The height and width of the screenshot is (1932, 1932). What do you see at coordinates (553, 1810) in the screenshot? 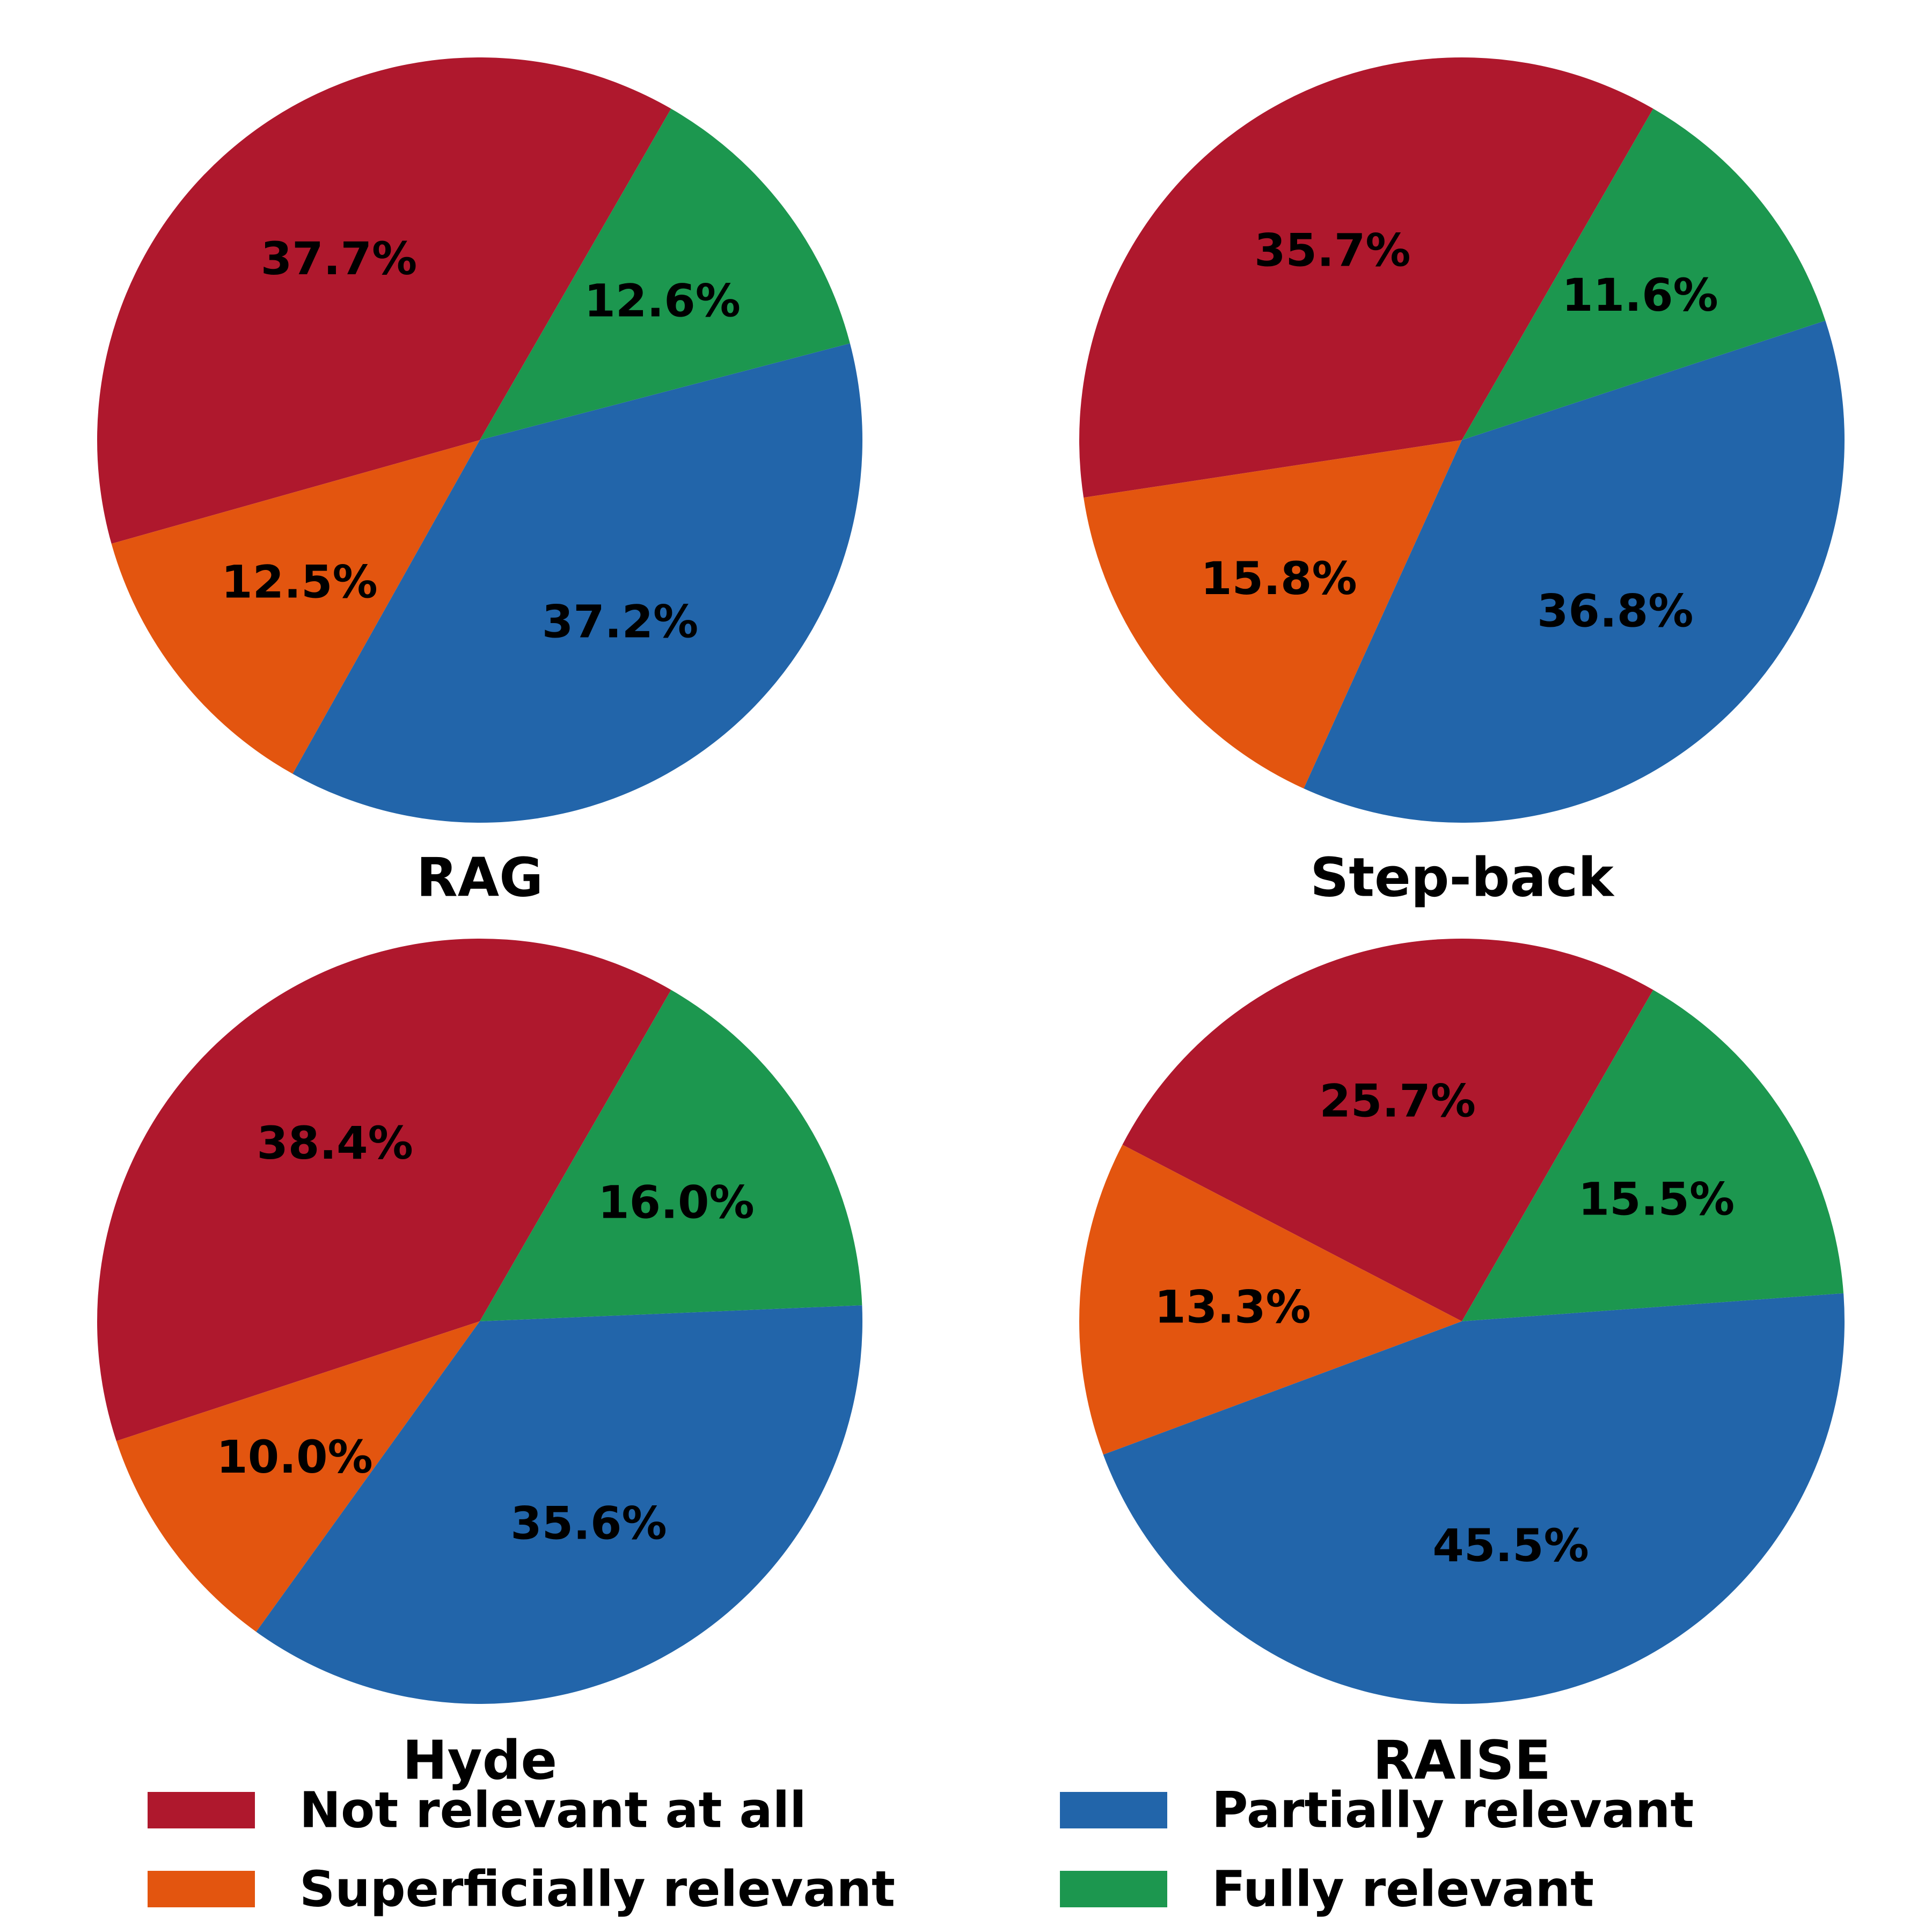
I see `legend-label: Not relevant at all` at bounding box center [553, 1810].